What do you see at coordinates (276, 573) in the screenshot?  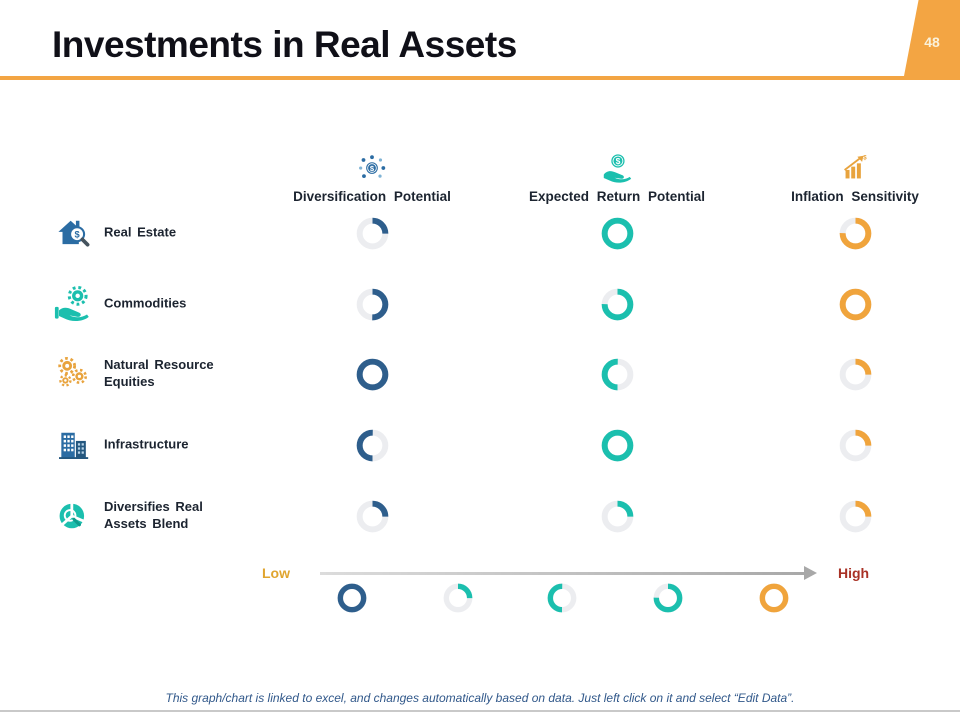 I see `scale-low-label: Low` at bounding box center [276, 573].